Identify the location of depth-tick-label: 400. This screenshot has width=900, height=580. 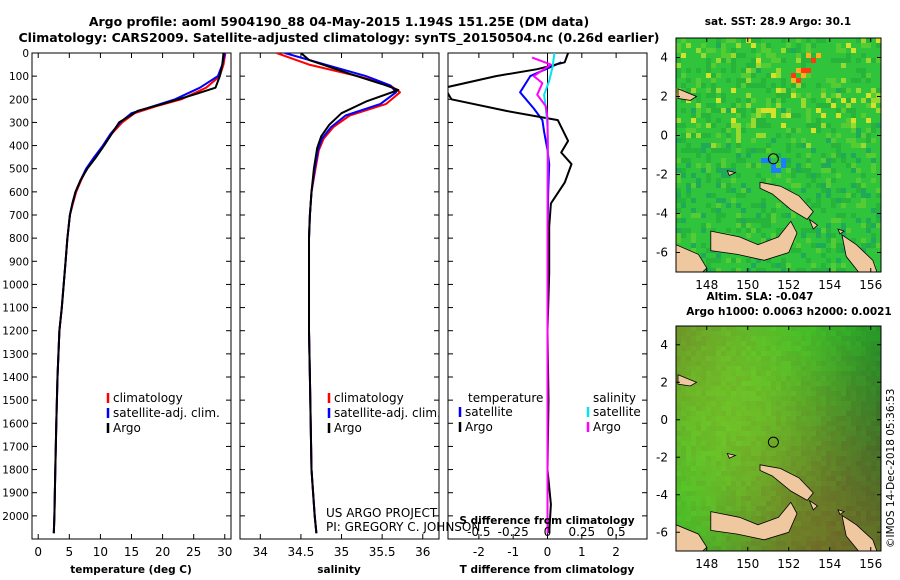
(19, 147).